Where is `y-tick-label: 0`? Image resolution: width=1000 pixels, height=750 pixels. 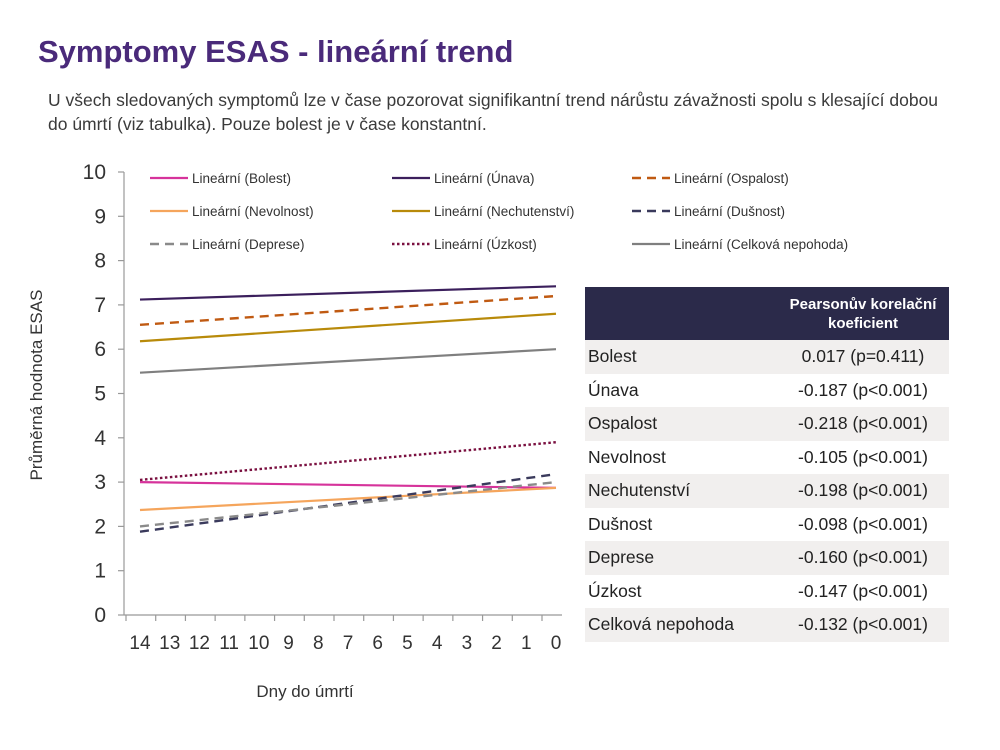
y-tick-label: 0 is located at coordinates (100, 615).